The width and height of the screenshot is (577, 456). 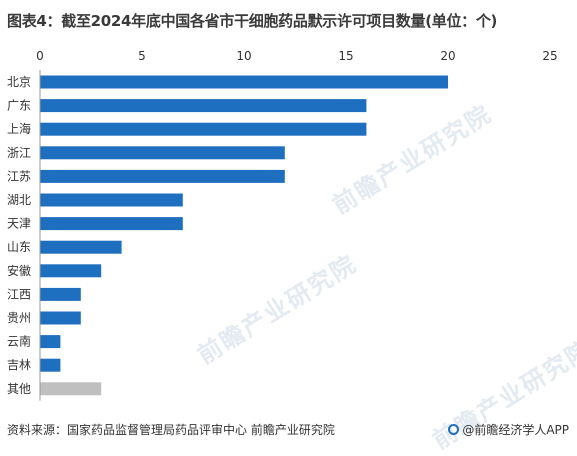 I want to click on category-label: 贵州, so click(x=19, y=318).